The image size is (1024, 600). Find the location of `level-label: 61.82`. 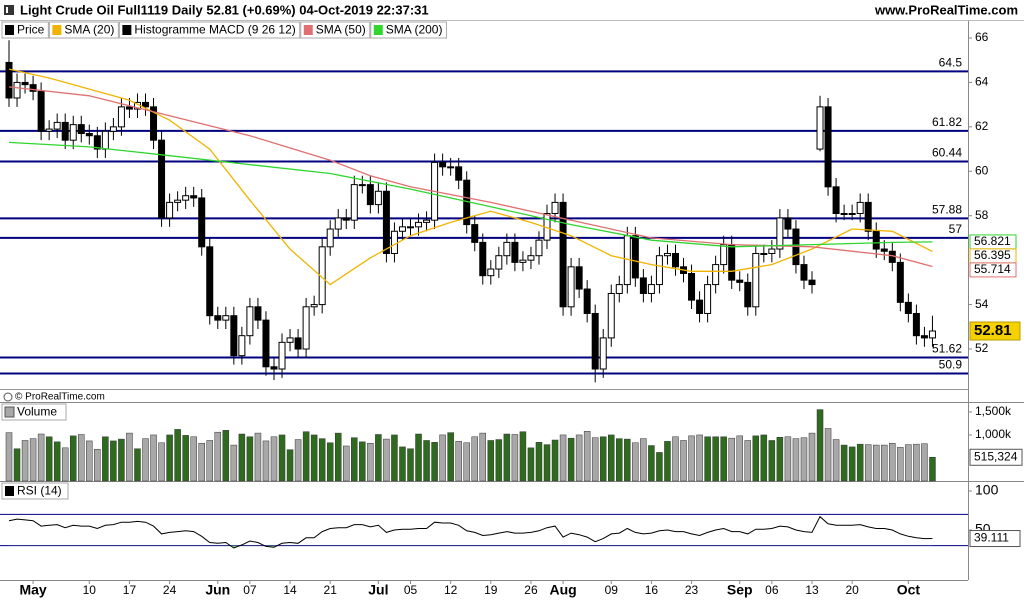

level-label: 61.82 is located at coordinates (947, 122).